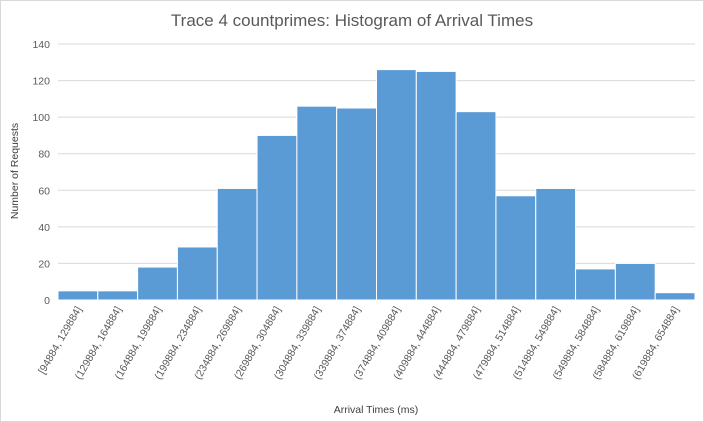  Describe the element at coordinates (41, 118) in the screenshot. I see `y-tick-label: 100` at that location.